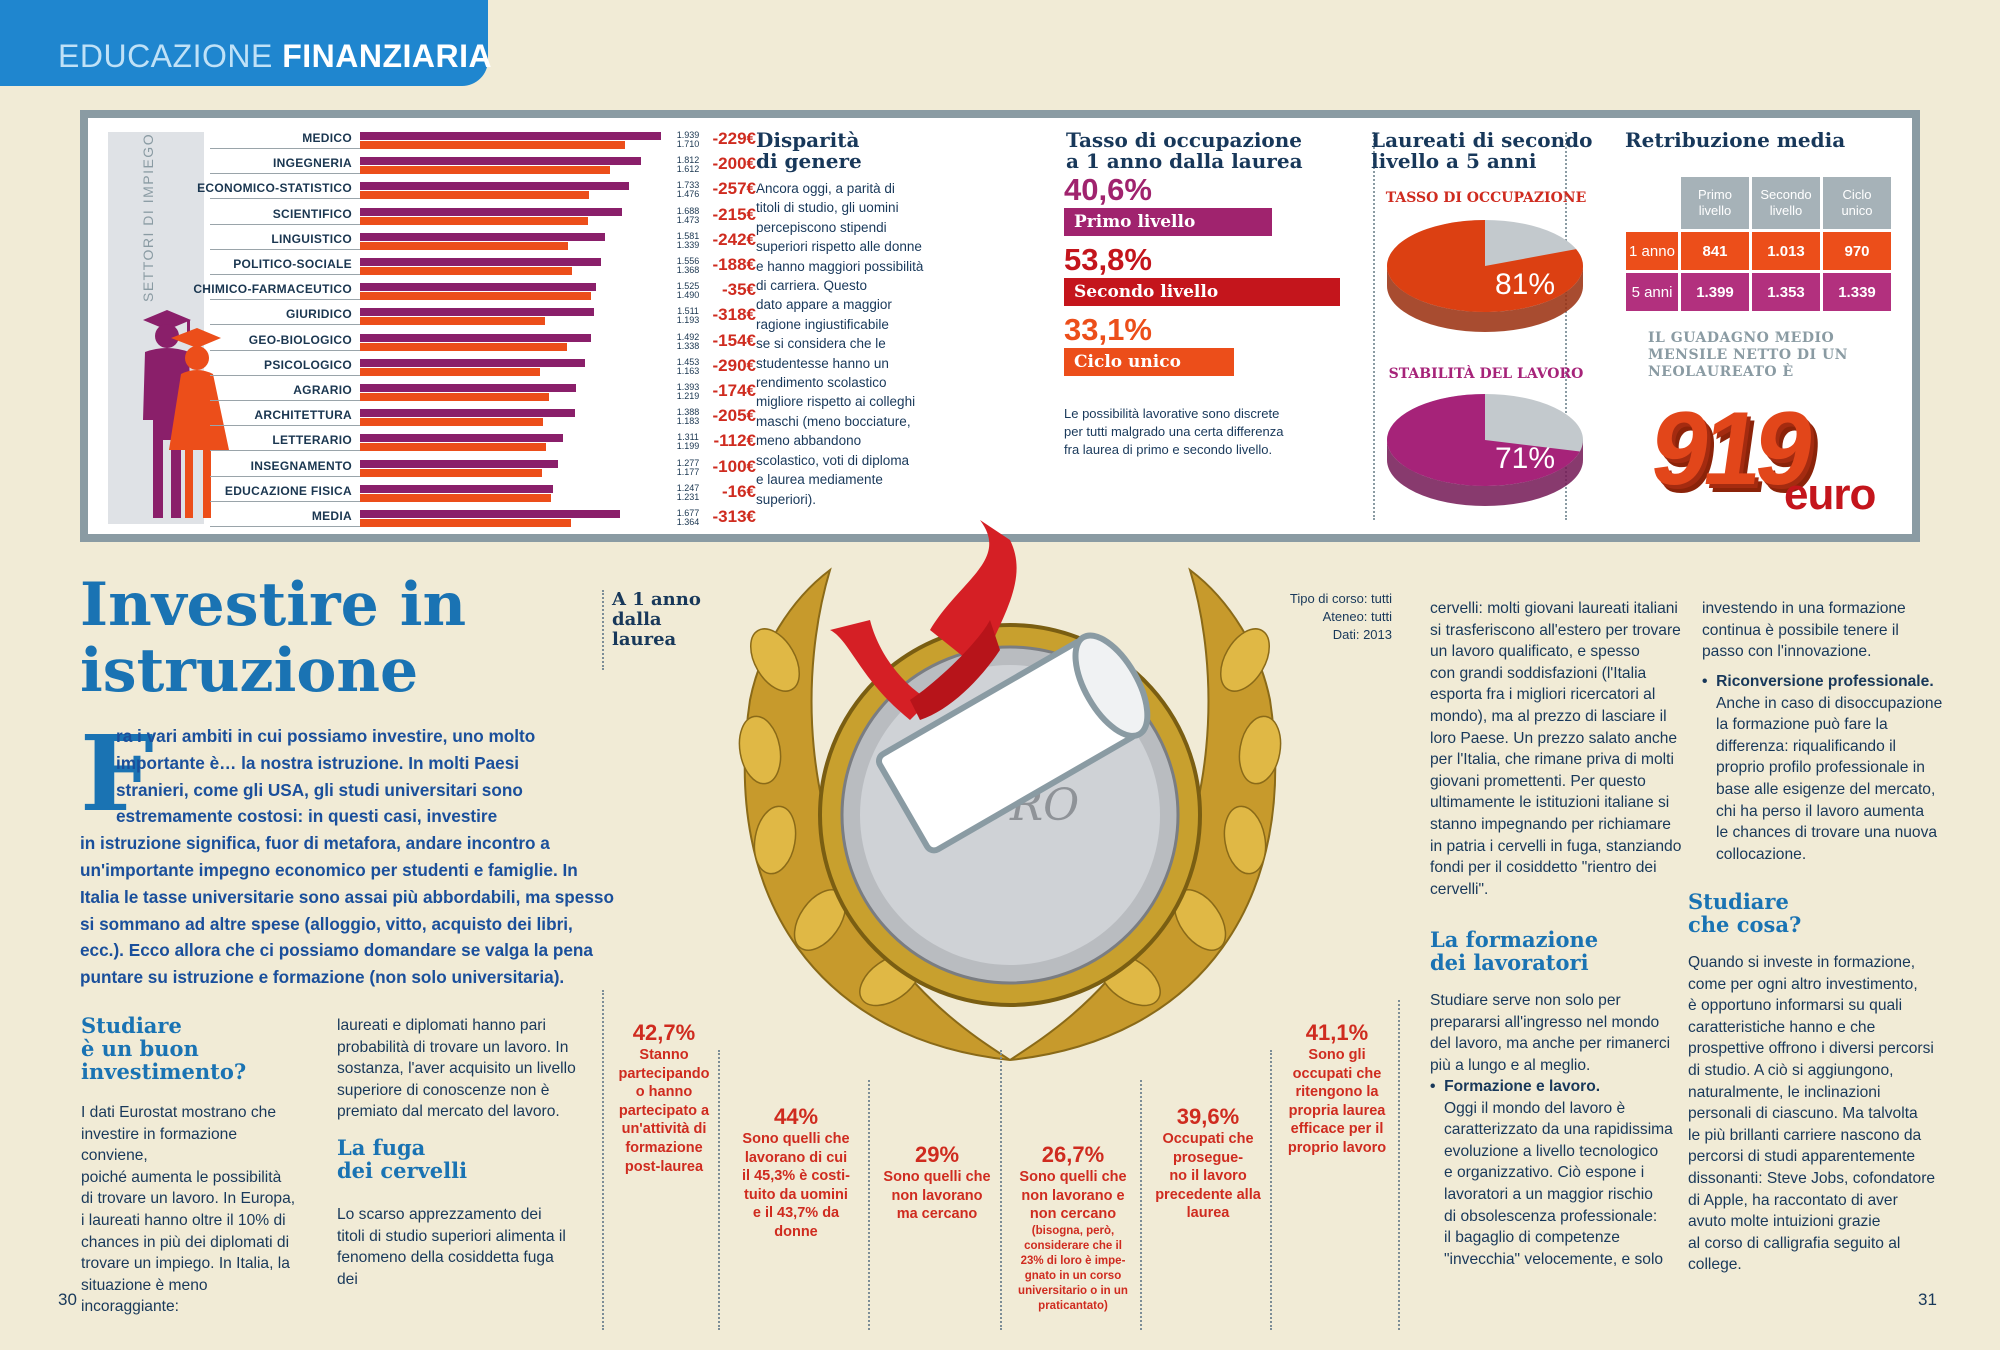  Describe the element at coordinates (688, 261) in the screenshot. I see `salary-men: 1.556` at that location.